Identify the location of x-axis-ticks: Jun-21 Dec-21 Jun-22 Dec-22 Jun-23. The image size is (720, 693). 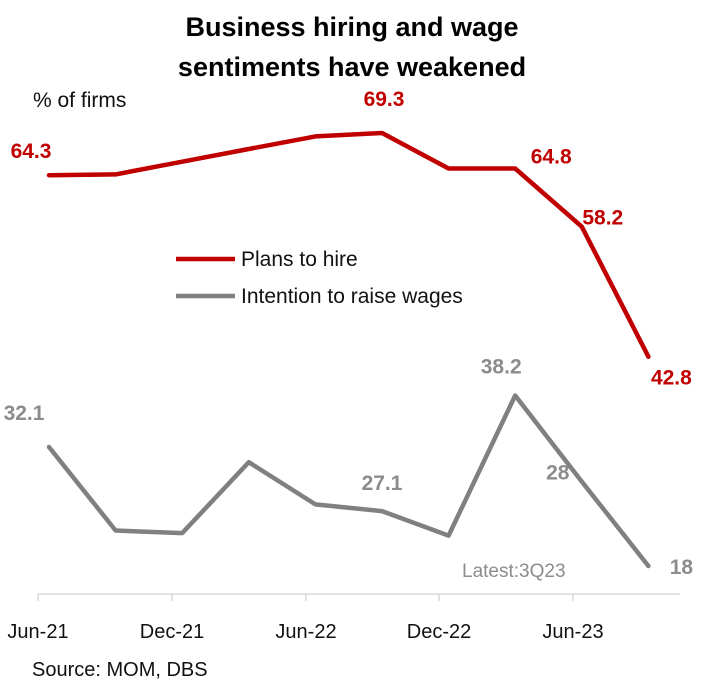
(305, 618).